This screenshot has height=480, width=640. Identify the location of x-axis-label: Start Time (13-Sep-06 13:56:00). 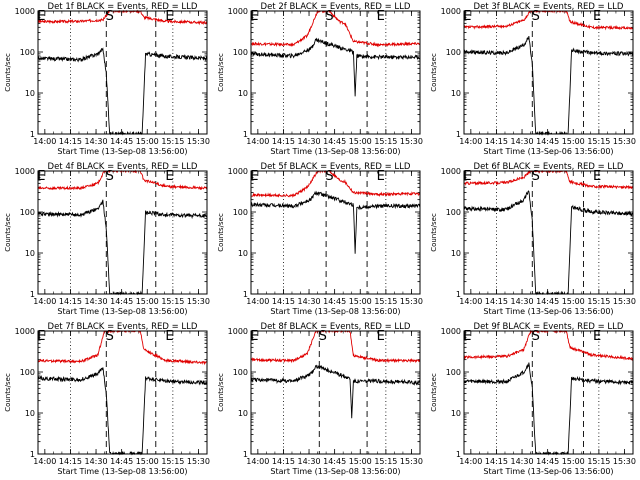
(548, 151).